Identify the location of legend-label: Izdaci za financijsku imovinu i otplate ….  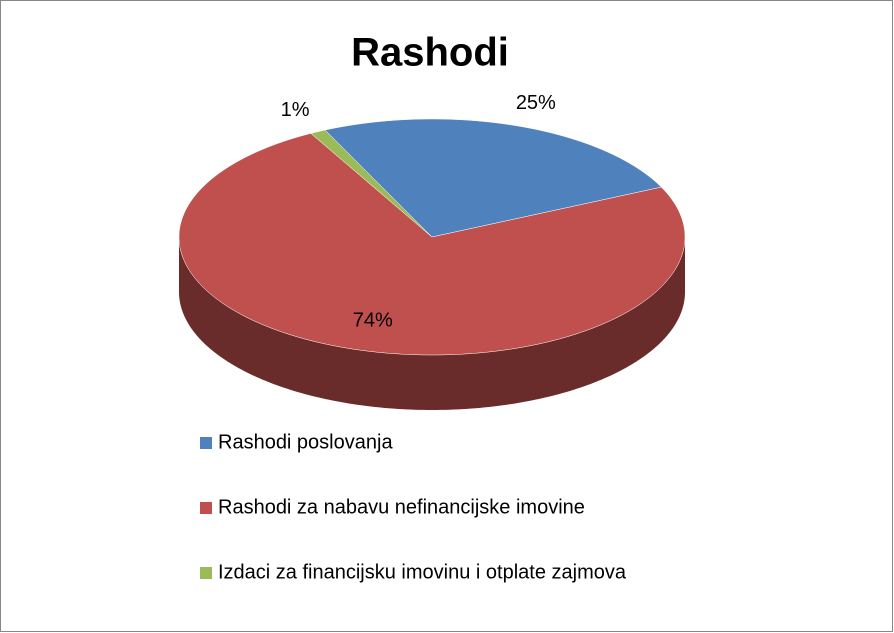
(422, 572).